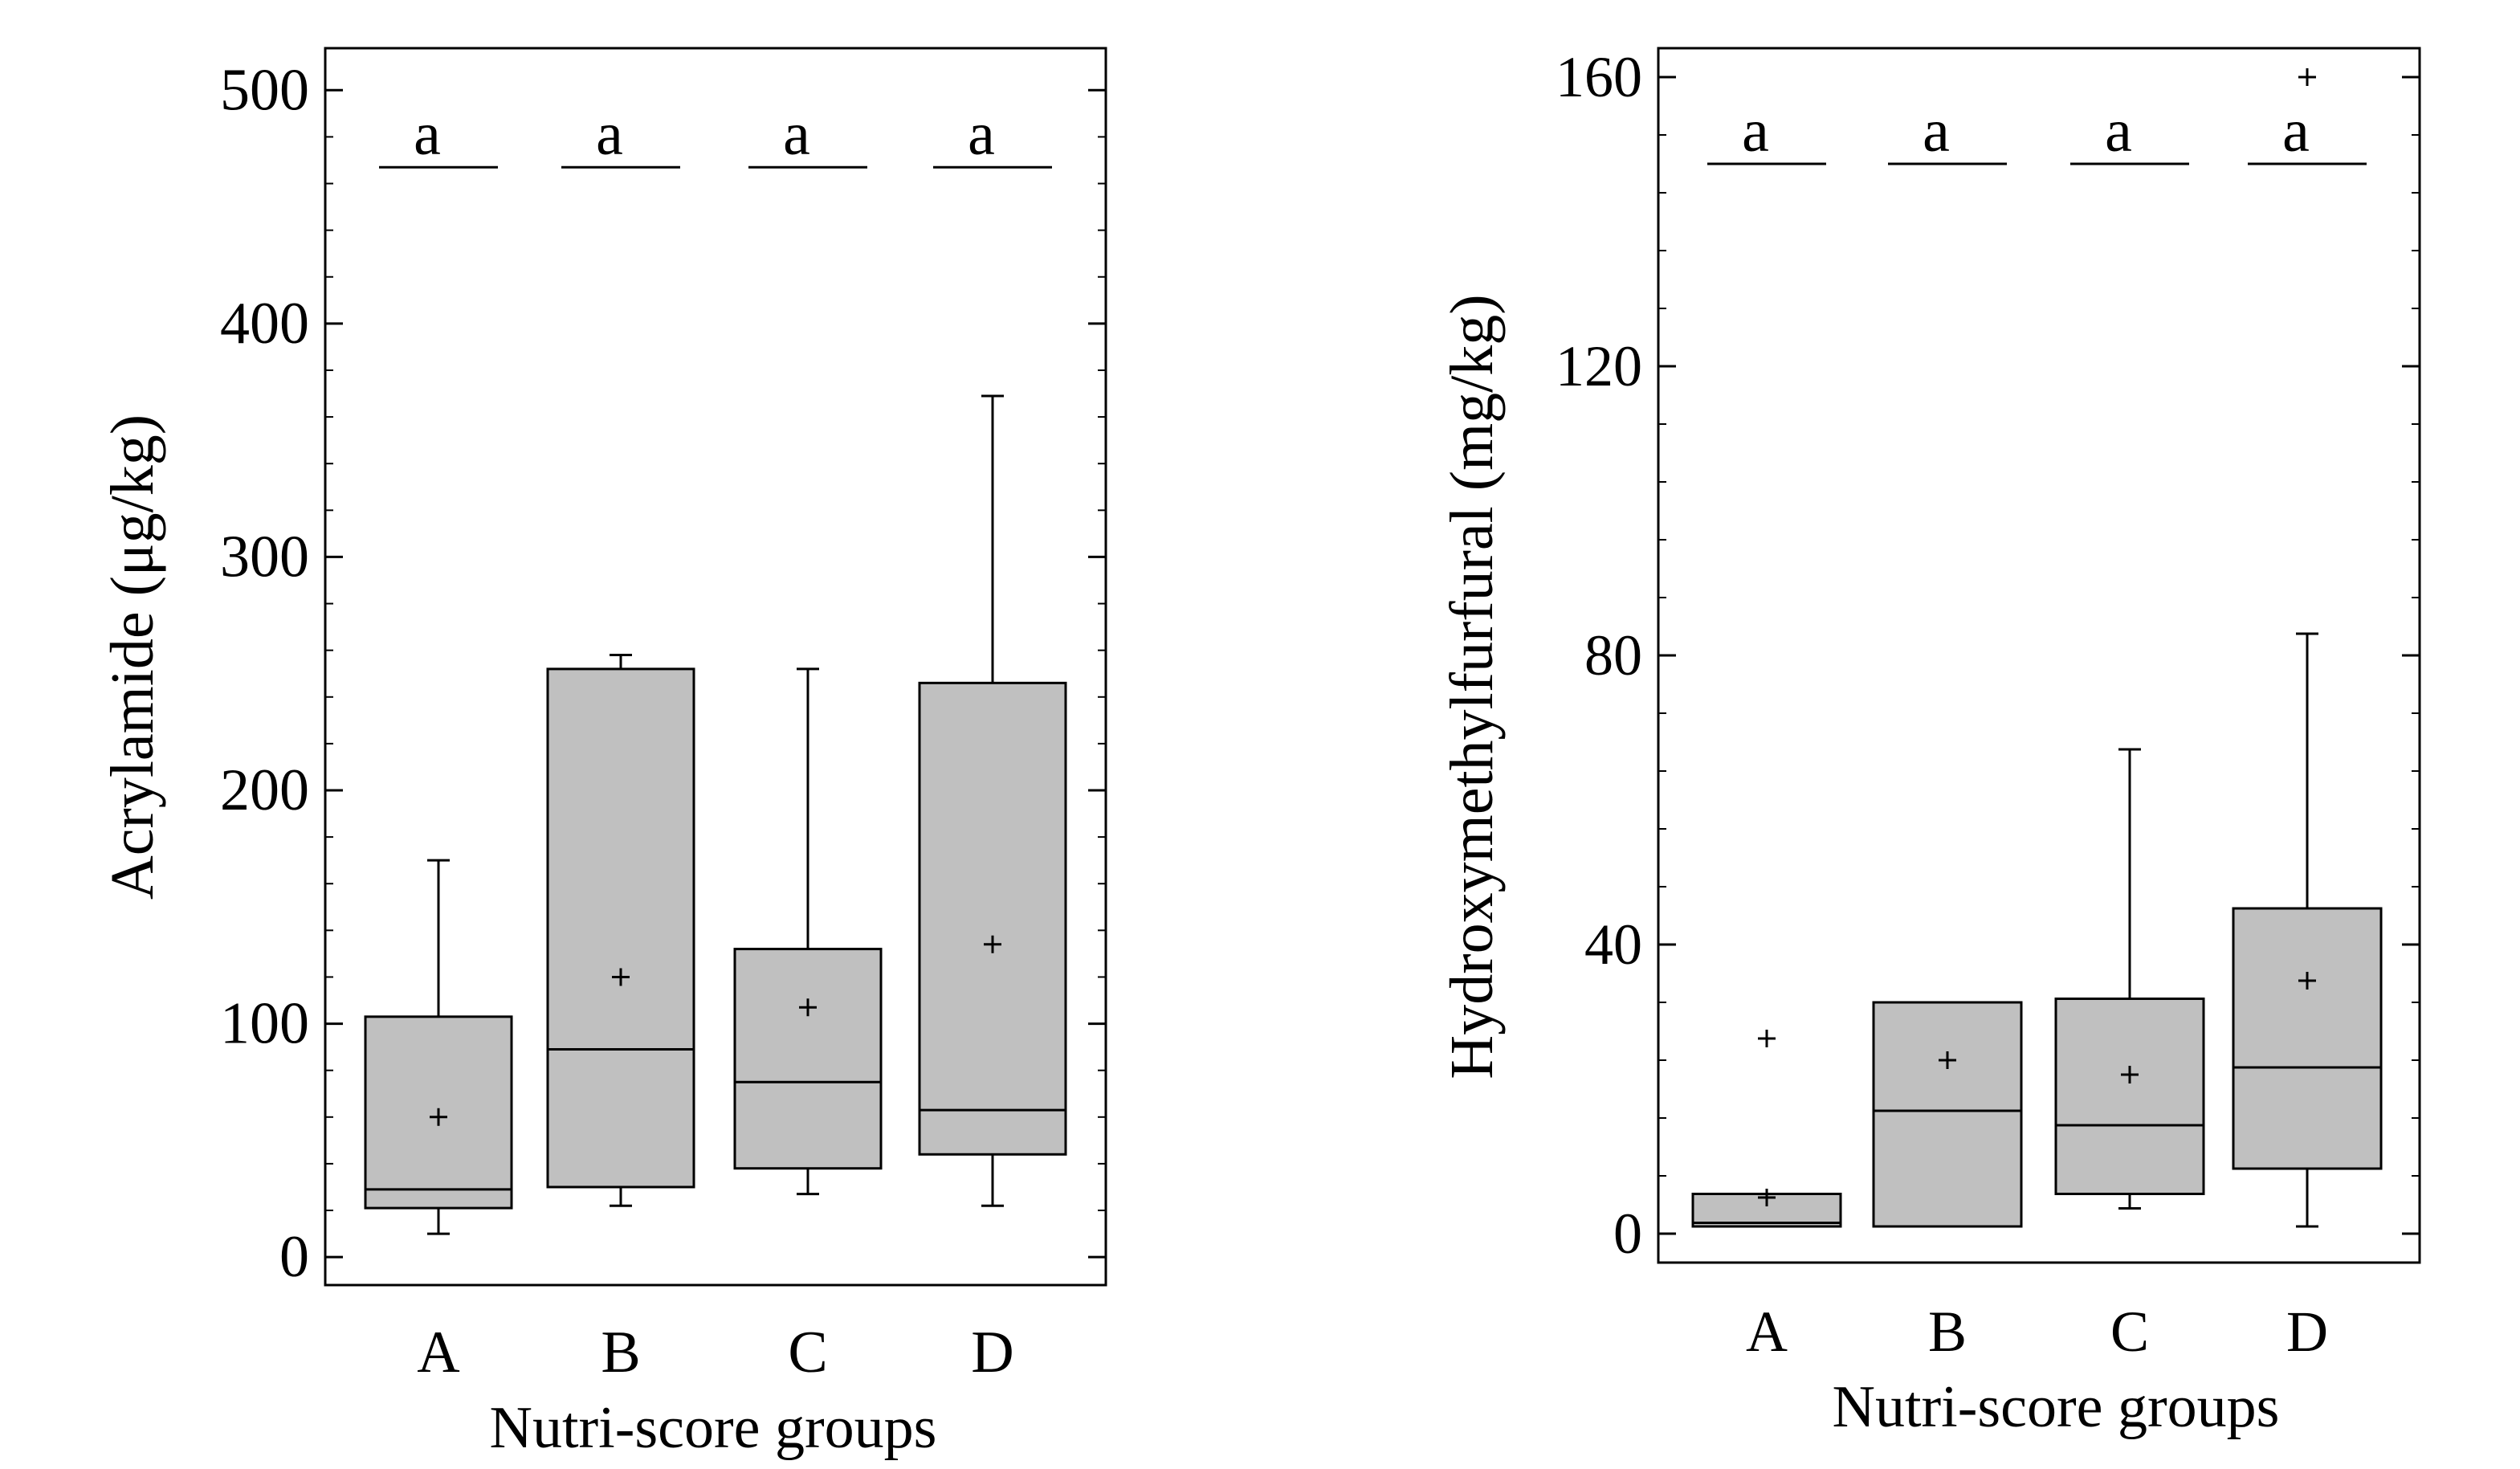  Describe the element at coordinates (132, 657) in the screenshot. I see `y-axis-title: Acrylamide (μg/kg)` at that location.